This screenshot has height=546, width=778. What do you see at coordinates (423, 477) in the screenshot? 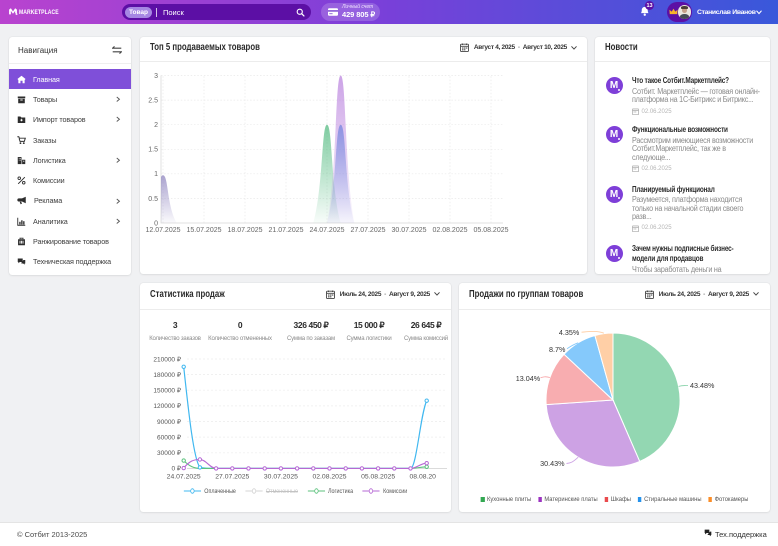
I see `svg-text: 08.08.20` at bounding box center [423, 477].